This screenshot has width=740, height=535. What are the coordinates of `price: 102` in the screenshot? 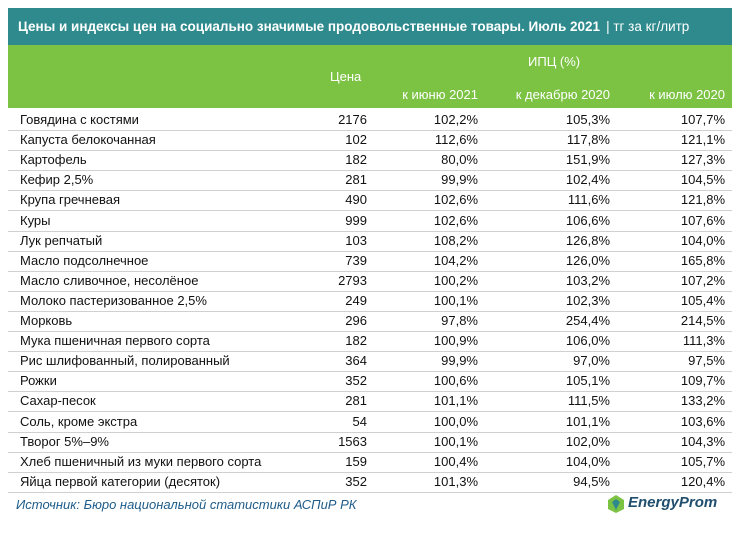 It's located at (356, 140).